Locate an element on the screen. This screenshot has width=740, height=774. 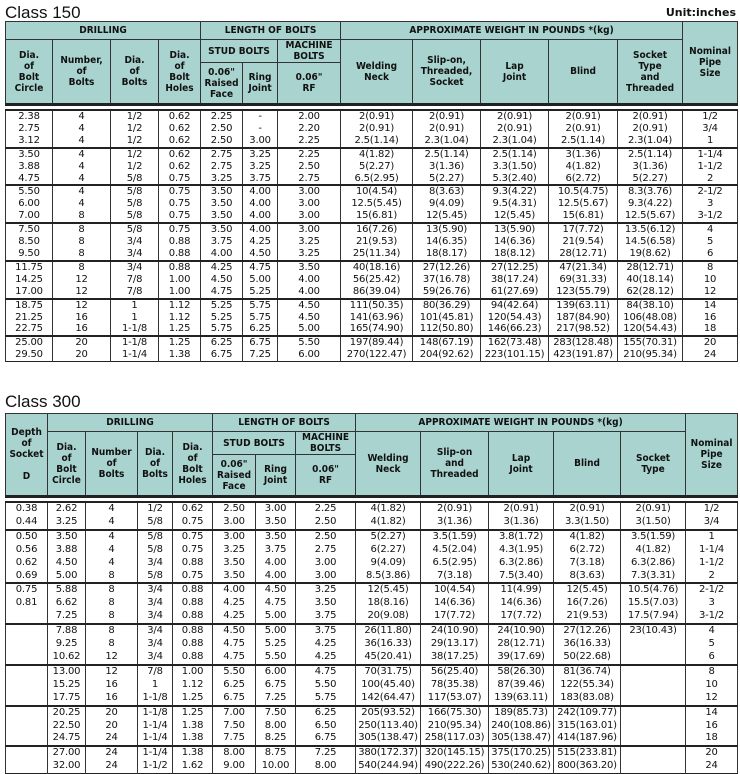
table-cell: 1-1/4 is located at coordinates (712, 550).